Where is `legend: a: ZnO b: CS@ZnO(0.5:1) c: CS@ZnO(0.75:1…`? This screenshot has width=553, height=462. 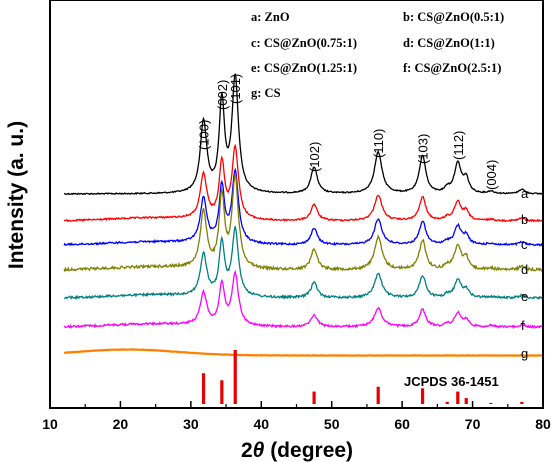
legend: a: ZnO b: CS@ZnO(0.5:1) c: CS@ZnO(0.75:1… is located at coordinates (377, 55).